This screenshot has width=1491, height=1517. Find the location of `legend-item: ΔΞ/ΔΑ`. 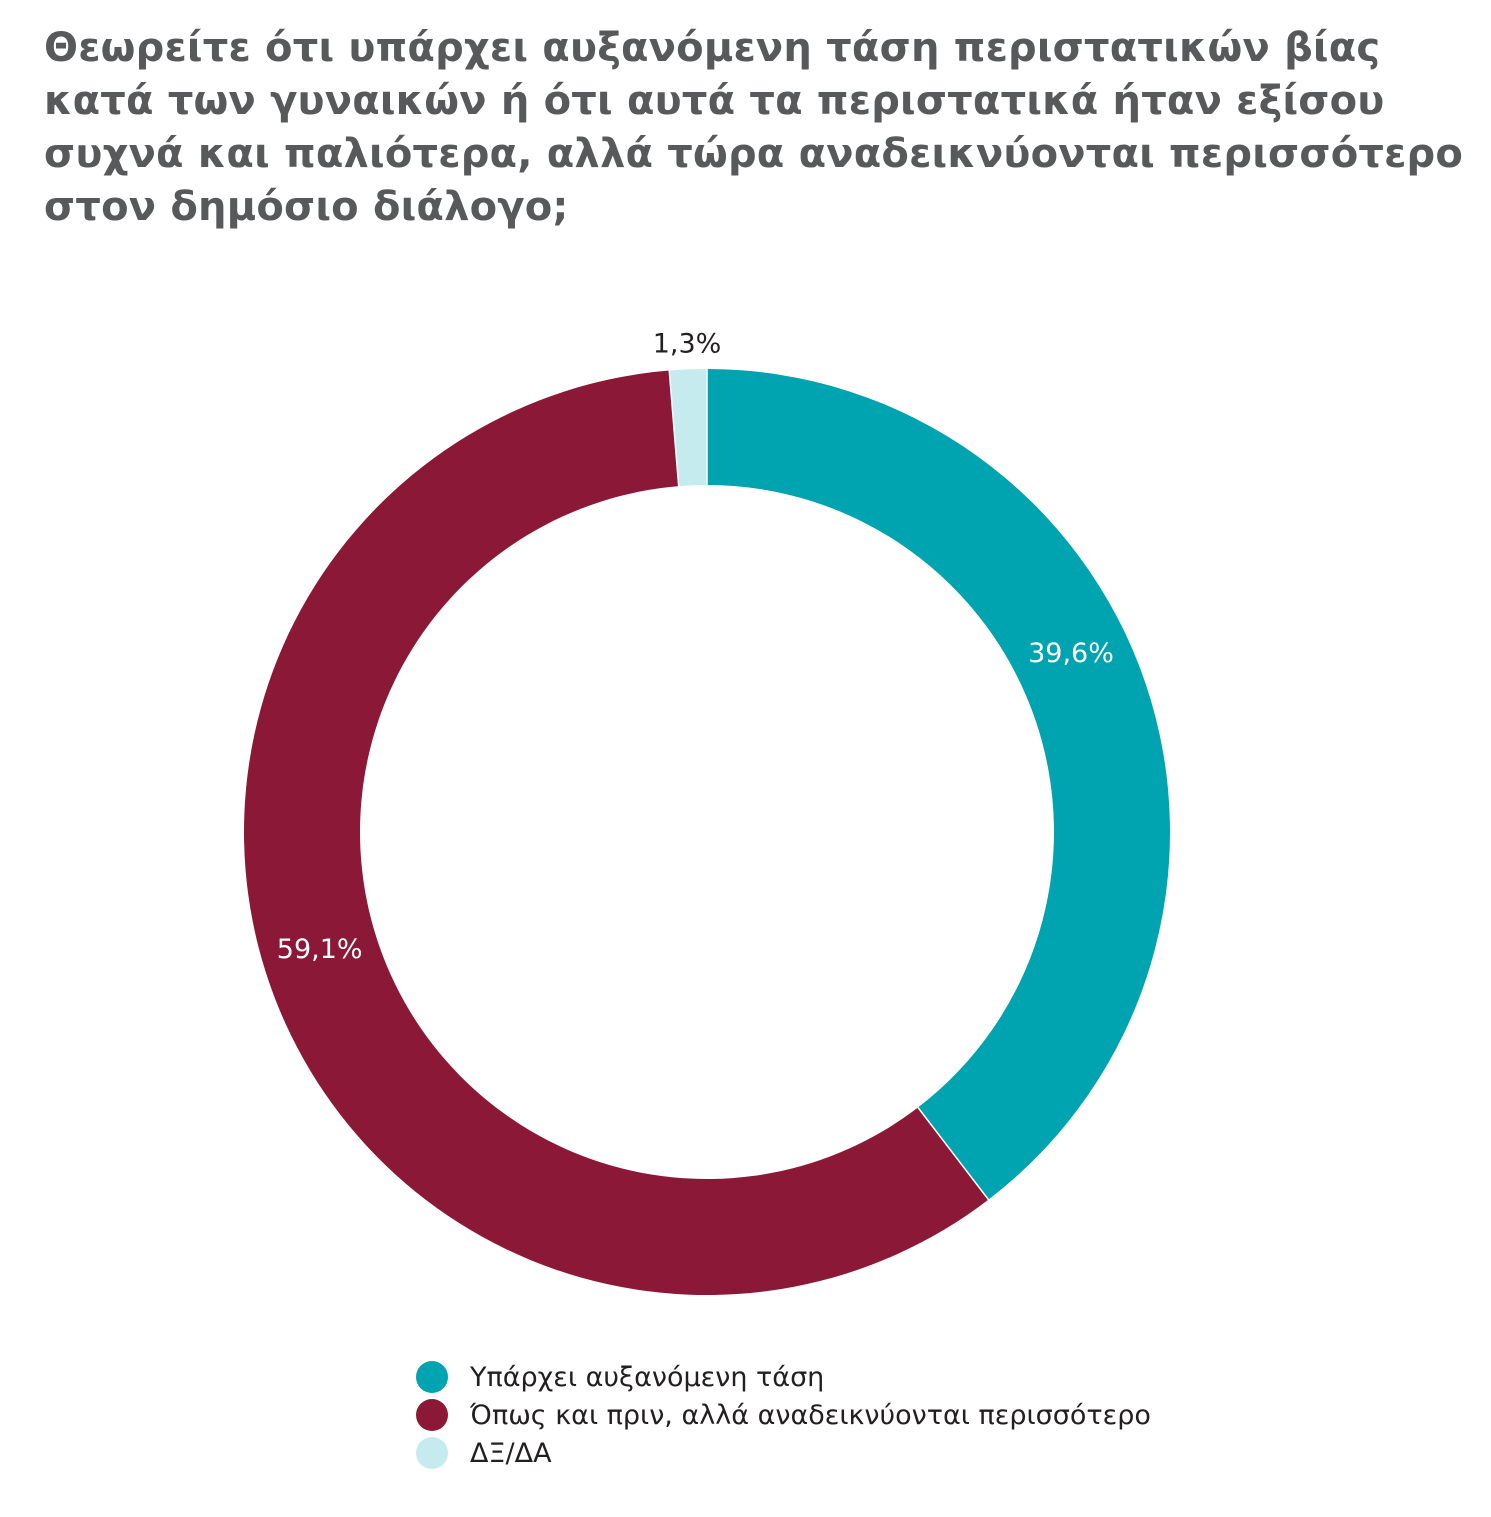

legend-item: ΔΞ/ΔΑ is located at coordinates (783, 1453).